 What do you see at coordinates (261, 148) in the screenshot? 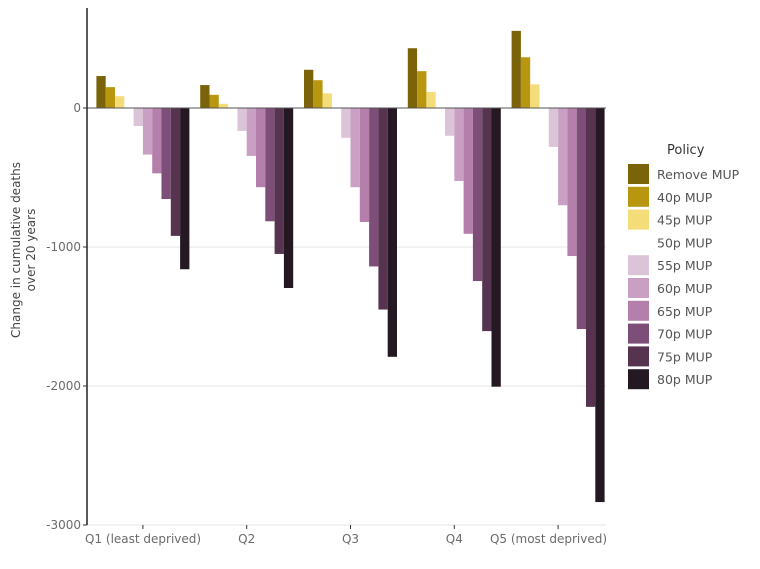
I see `bar-65p-mup-q2` at bounding box center [261, 148].